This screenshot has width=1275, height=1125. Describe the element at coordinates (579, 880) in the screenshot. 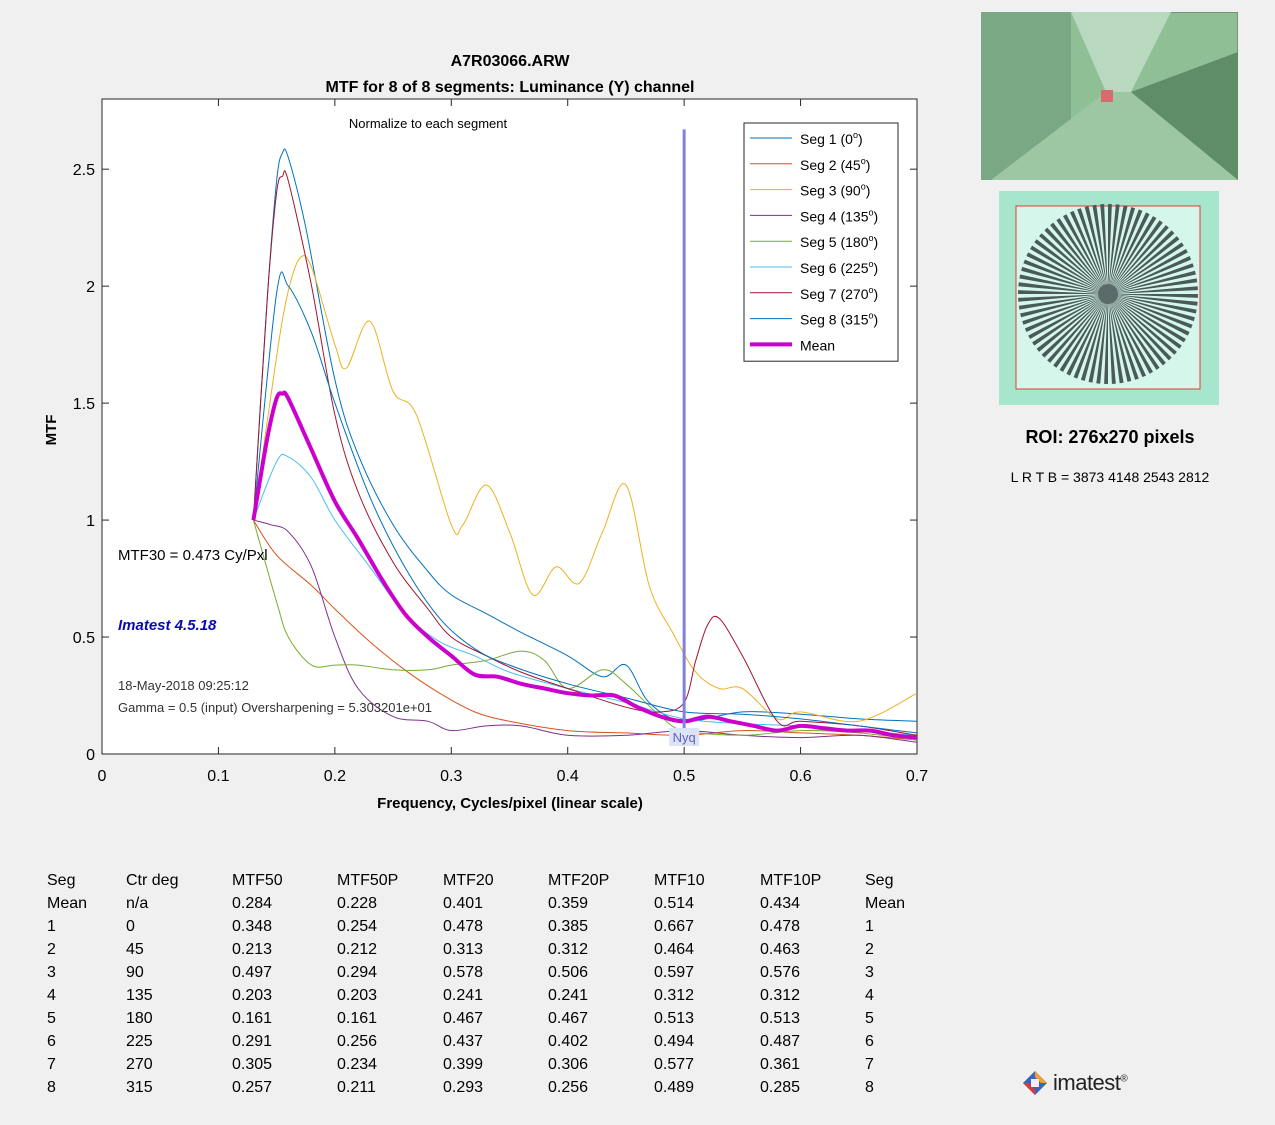

I see `table-cell: MTF20P` at that location.